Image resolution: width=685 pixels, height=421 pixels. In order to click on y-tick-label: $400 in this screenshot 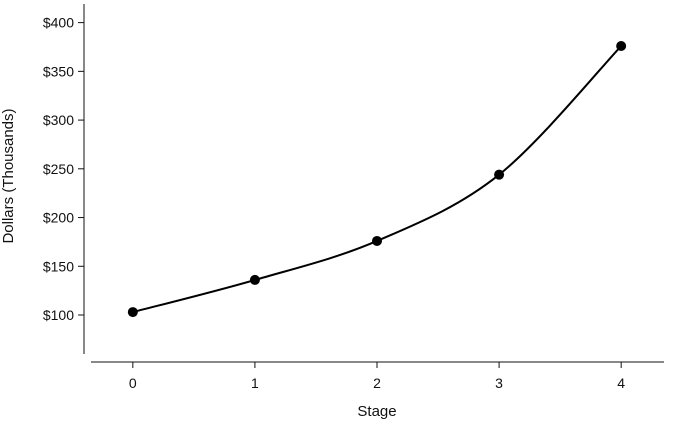, I will do `click(58, 23)`.